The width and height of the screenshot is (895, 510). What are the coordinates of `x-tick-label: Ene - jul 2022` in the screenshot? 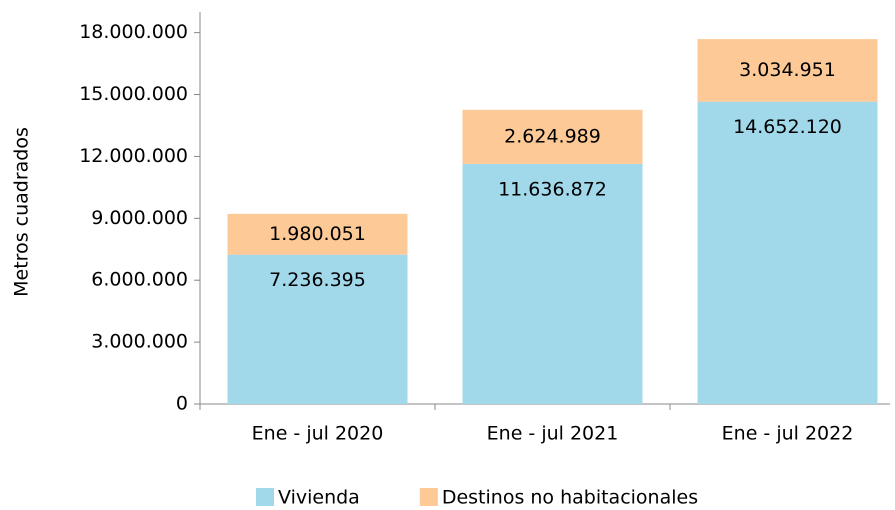 It's located at (788, 434).